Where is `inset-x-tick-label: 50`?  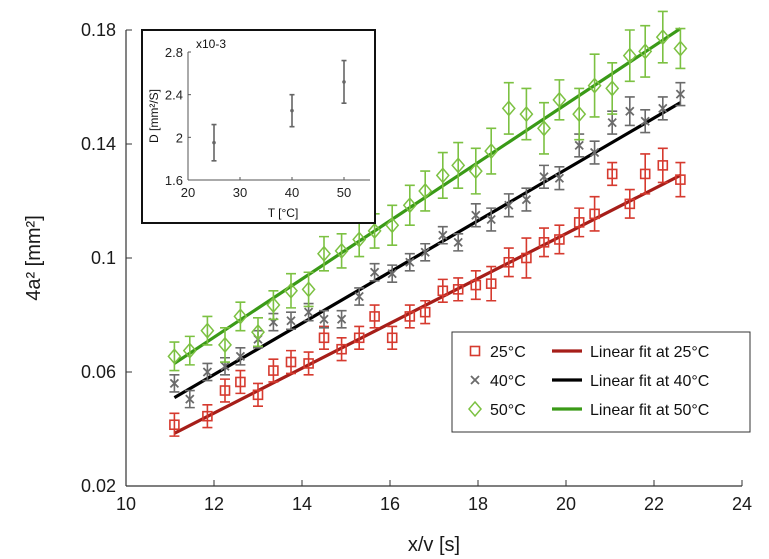 inset-x-tick-label: 50 is located at coordinates (344, 192).